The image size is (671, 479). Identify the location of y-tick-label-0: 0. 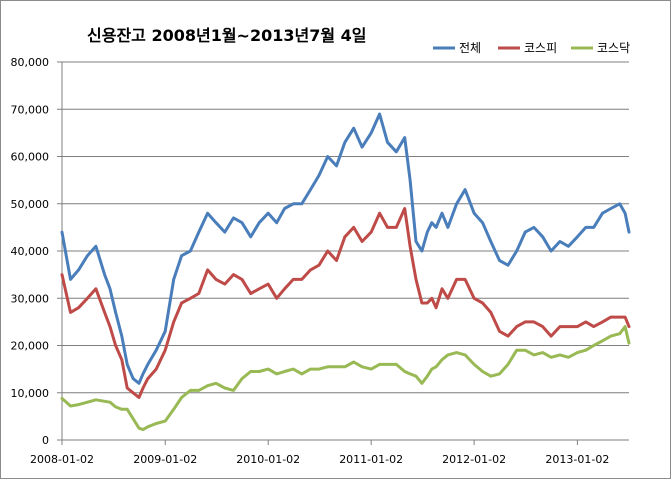
(45, 440).